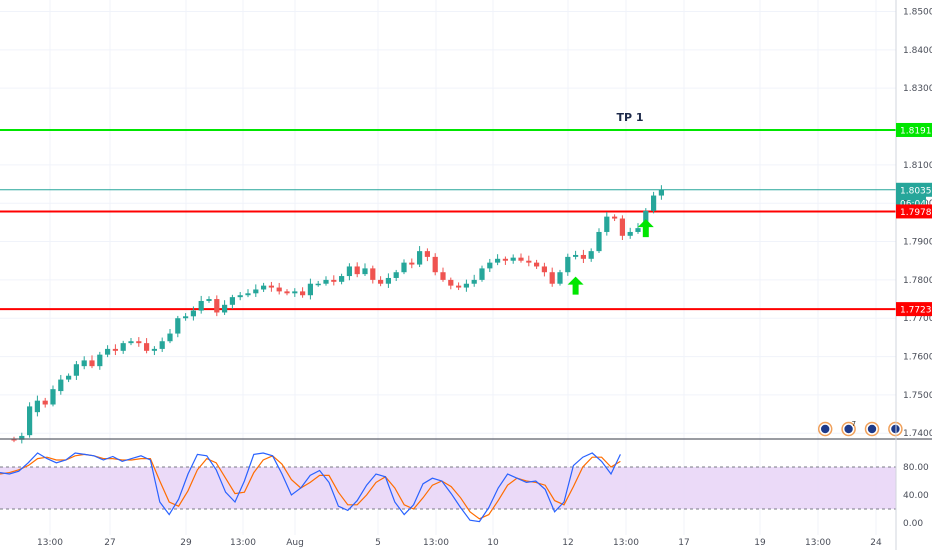 This screenshot has width=932, height=550. What do you see at coordinates (760, 543) in the screenshot?
I see `time-tick-label: 19` at bounding box center [760, 543].